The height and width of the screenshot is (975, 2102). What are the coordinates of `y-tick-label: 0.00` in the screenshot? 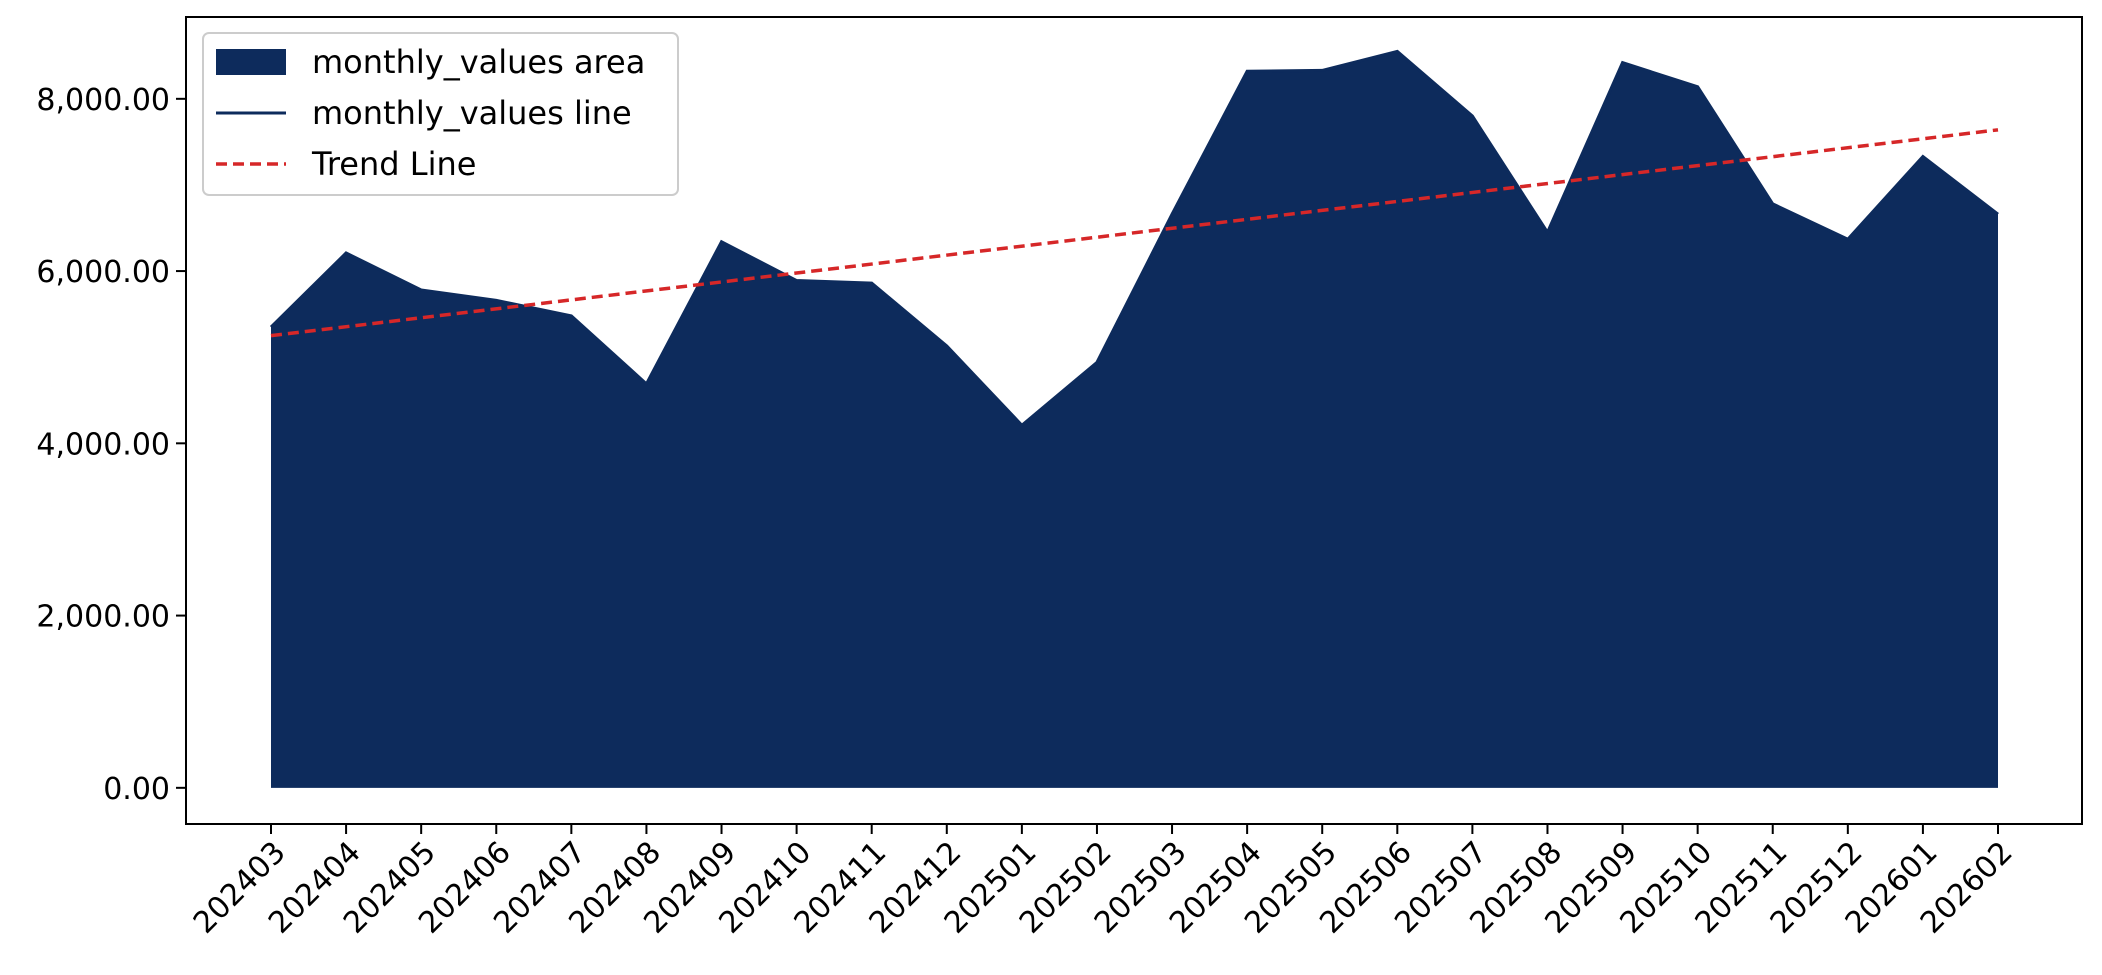 It's located at (136, 789).